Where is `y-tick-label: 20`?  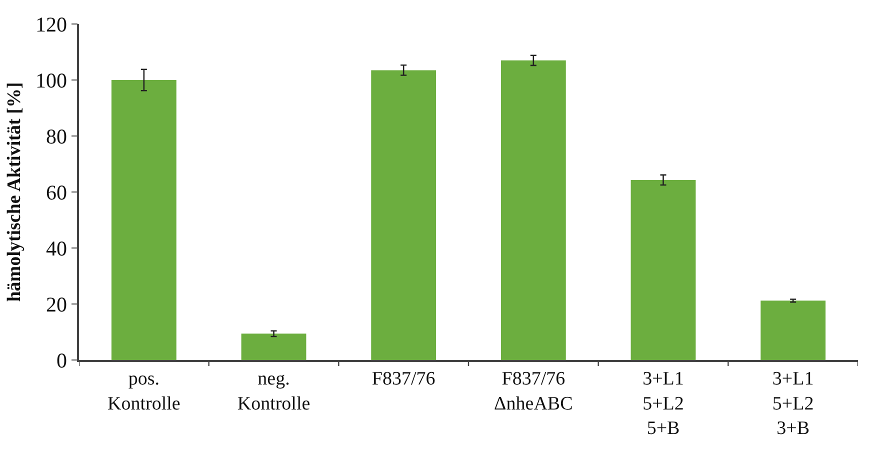
y-tick-label: 20 is located at coordinates (57, 304).